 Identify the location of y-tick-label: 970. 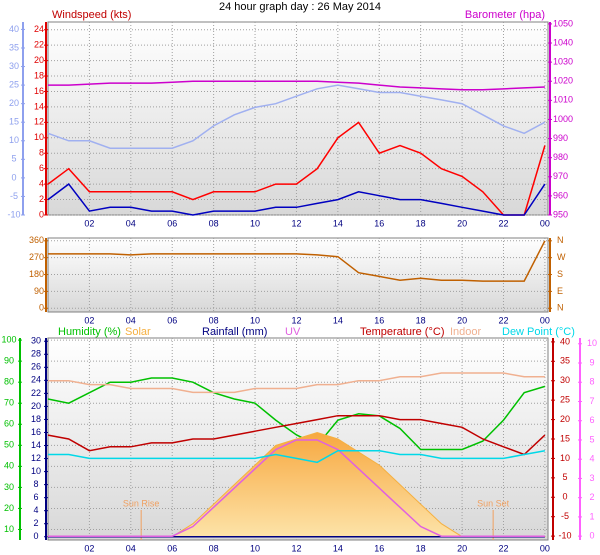
(560, 176).